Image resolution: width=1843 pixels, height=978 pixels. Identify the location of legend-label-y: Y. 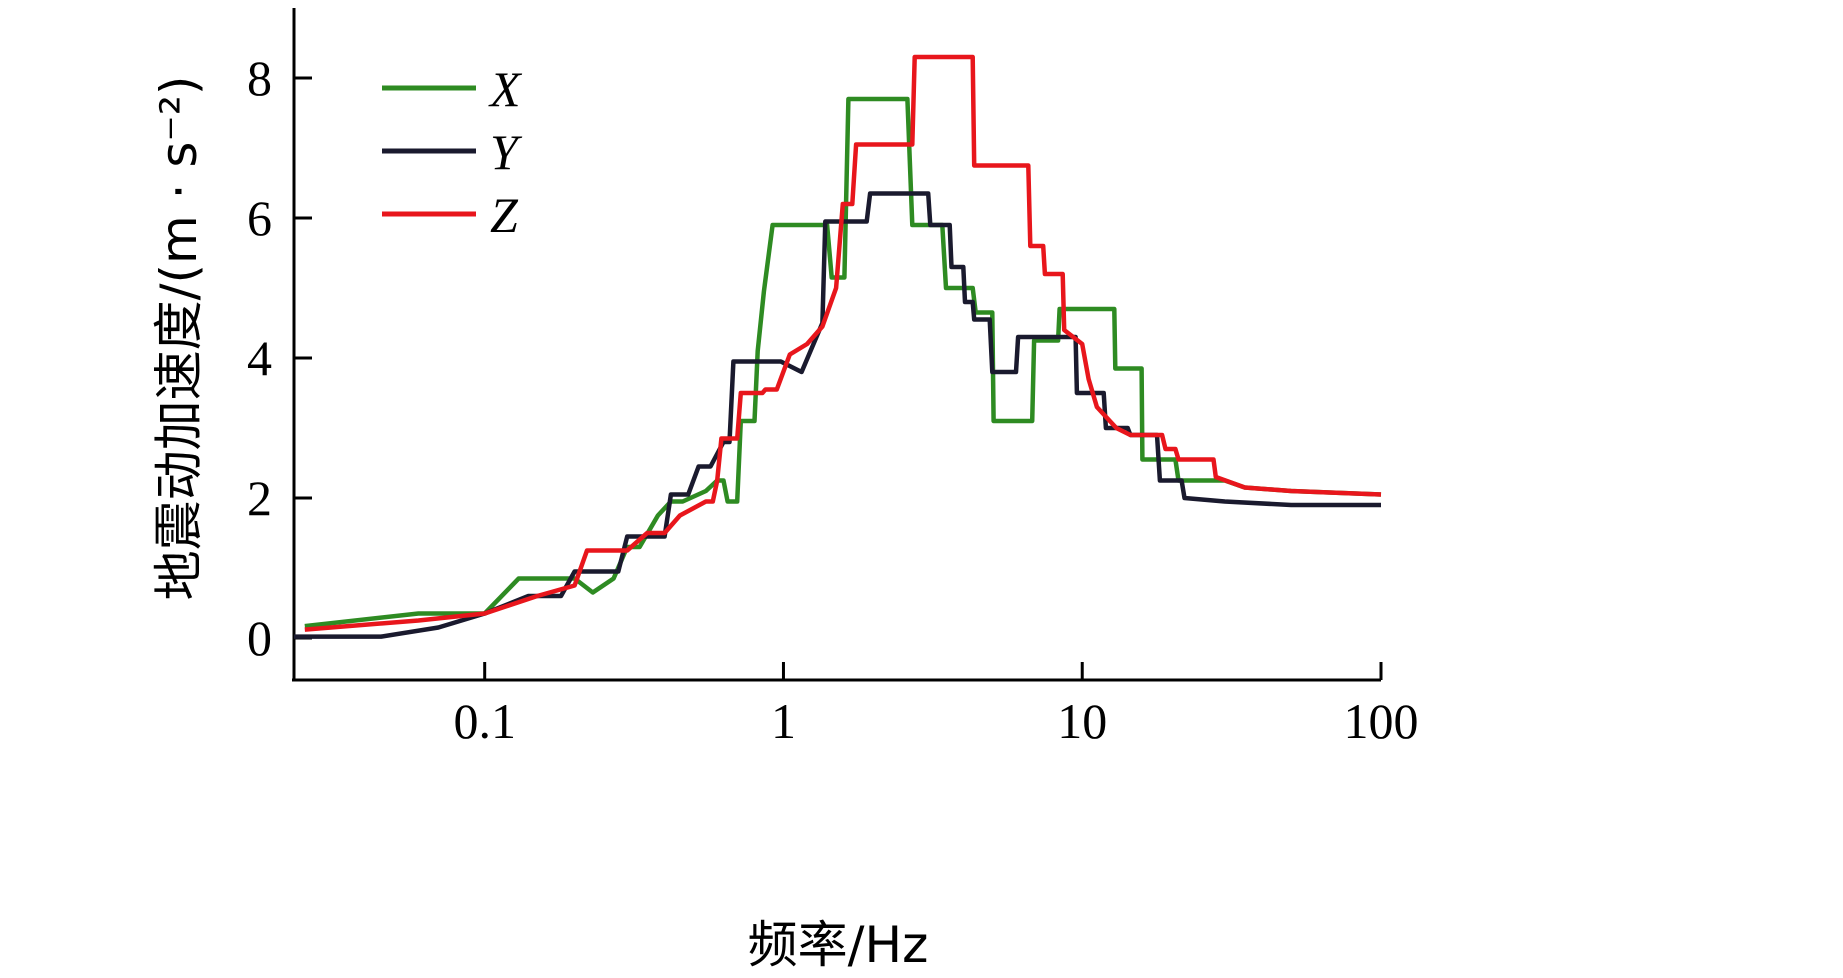
(506, 152).